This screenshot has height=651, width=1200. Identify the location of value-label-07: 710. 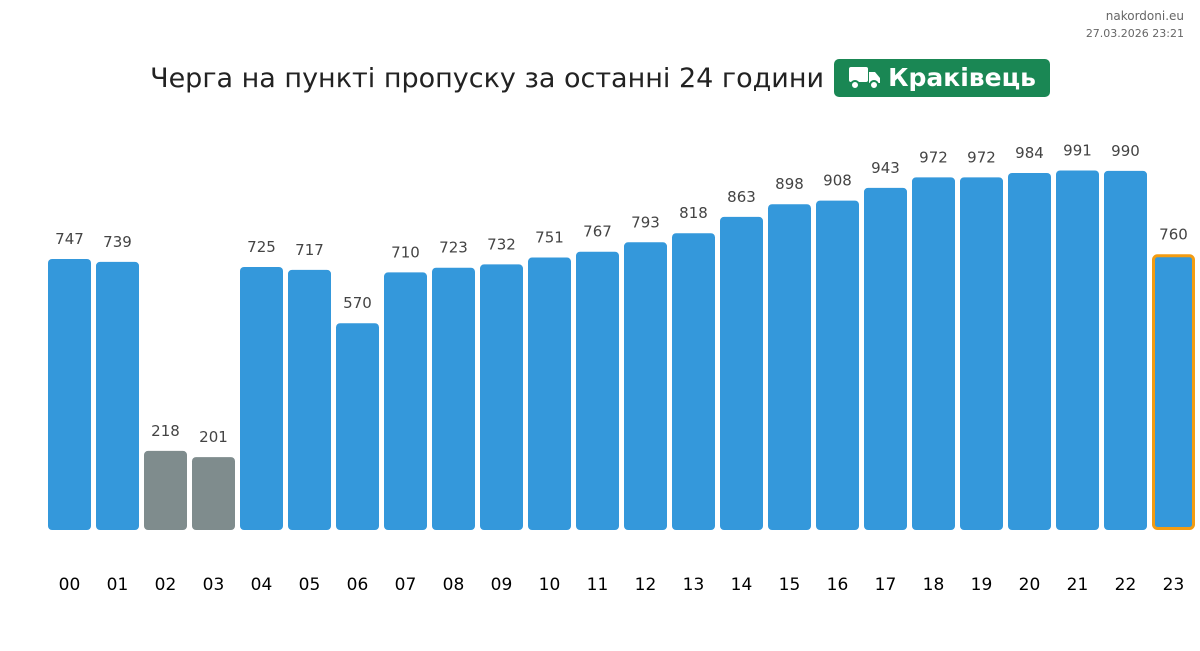
(405, 252).